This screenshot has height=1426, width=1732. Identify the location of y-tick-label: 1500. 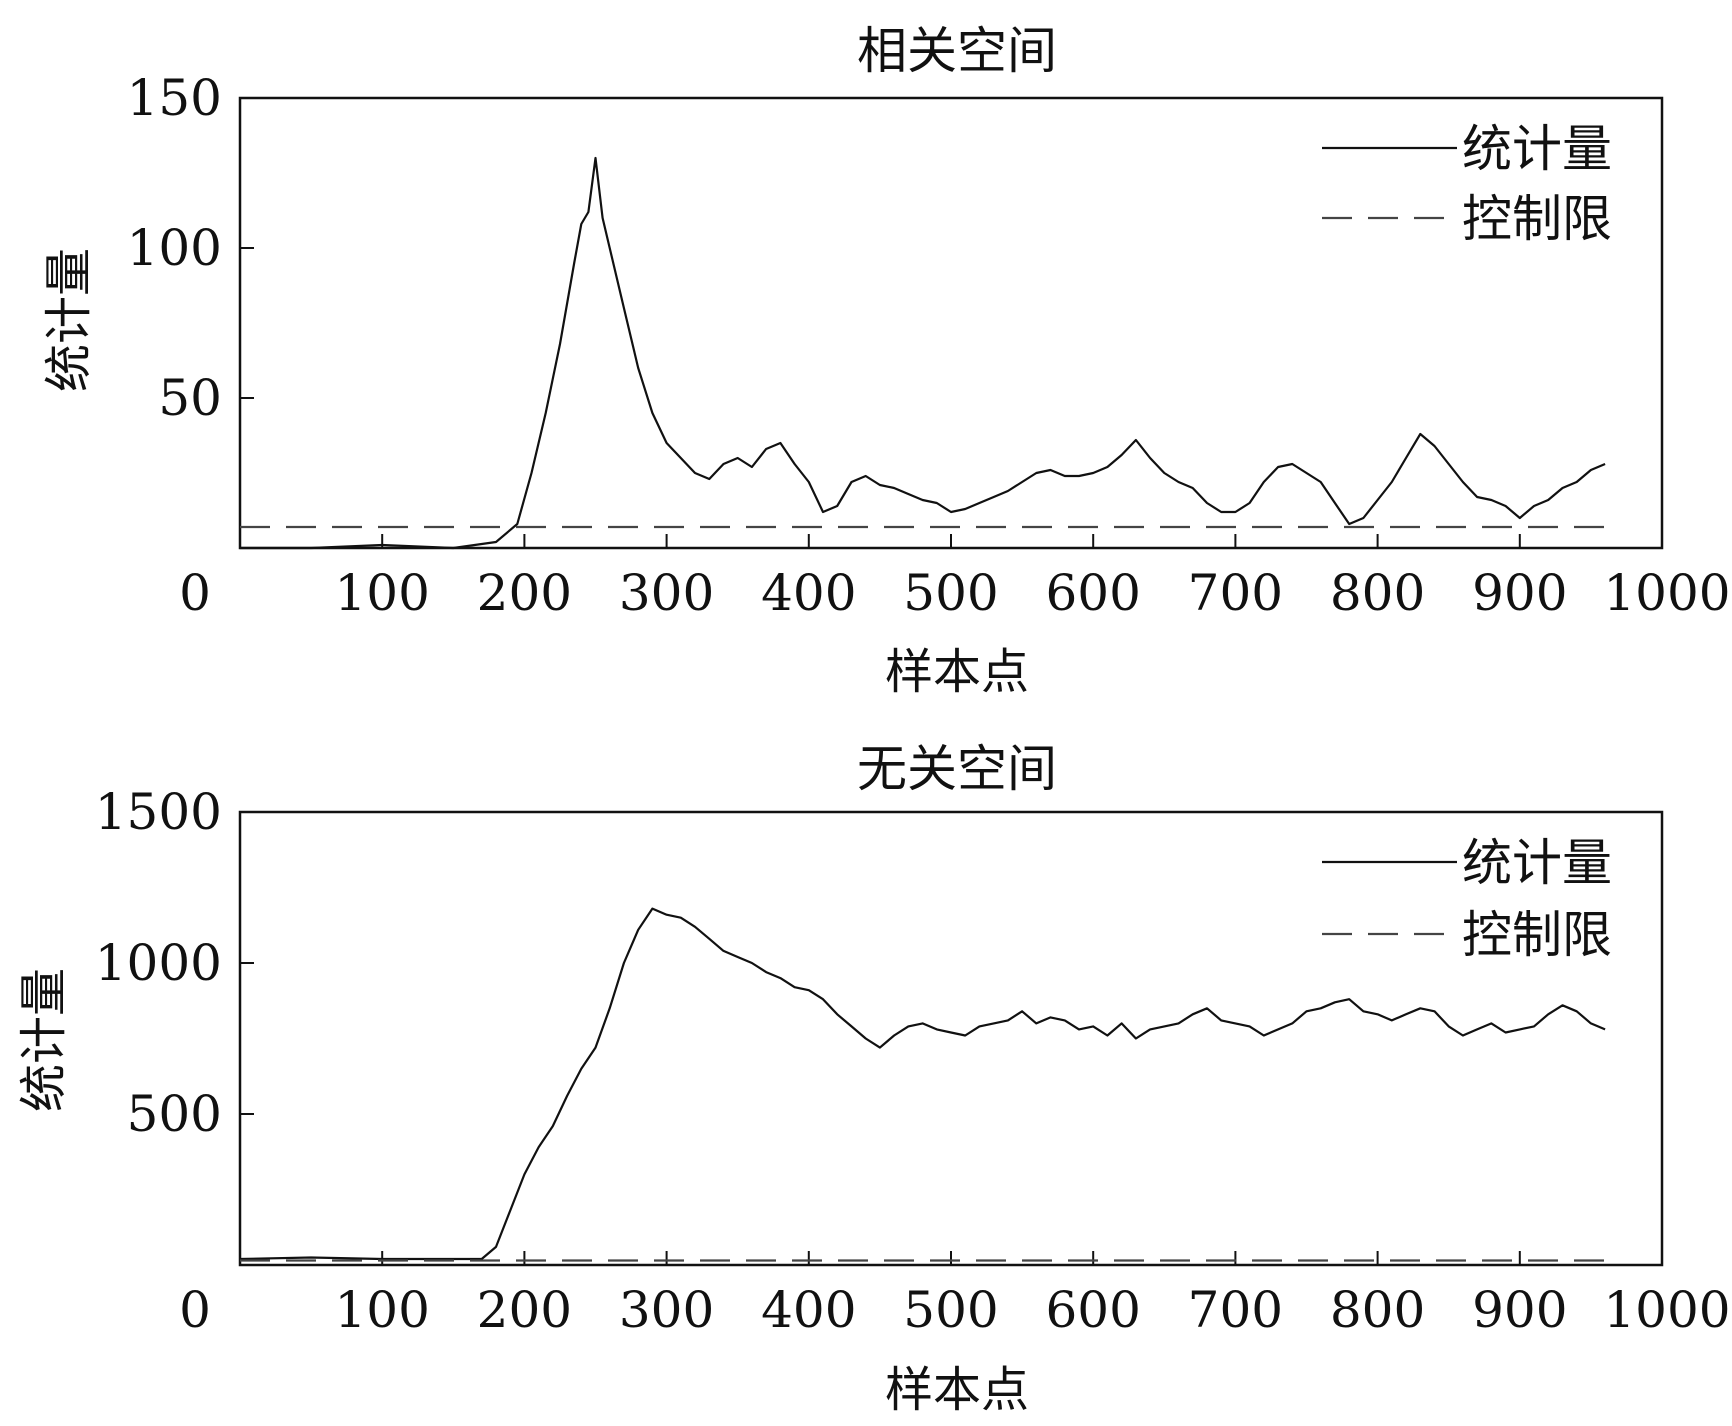
(158, 812).